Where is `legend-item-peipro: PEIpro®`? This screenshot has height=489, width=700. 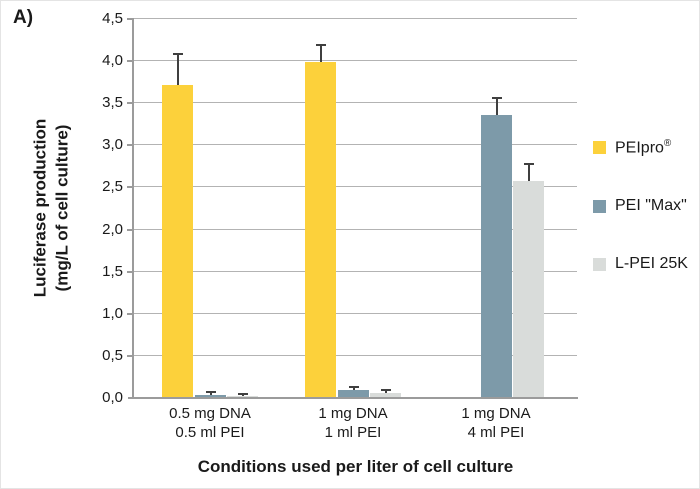
legend-item-peipro: PEIpro® is located at coordinates (632, 147).